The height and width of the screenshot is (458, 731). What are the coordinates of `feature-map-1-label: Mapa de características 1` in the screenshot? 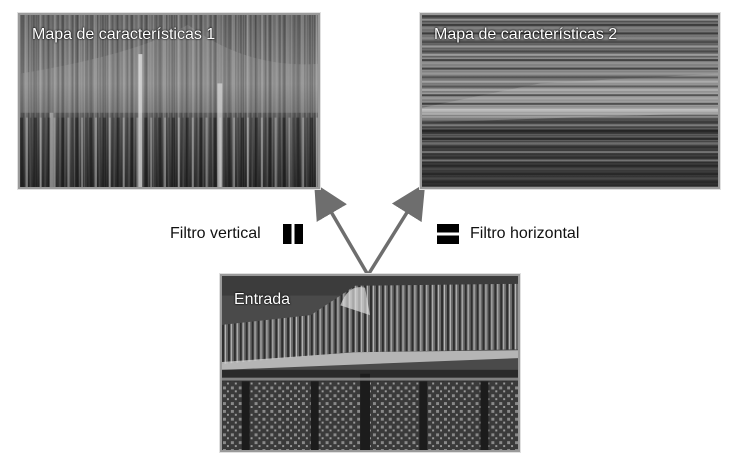 It's located at (124, 34).